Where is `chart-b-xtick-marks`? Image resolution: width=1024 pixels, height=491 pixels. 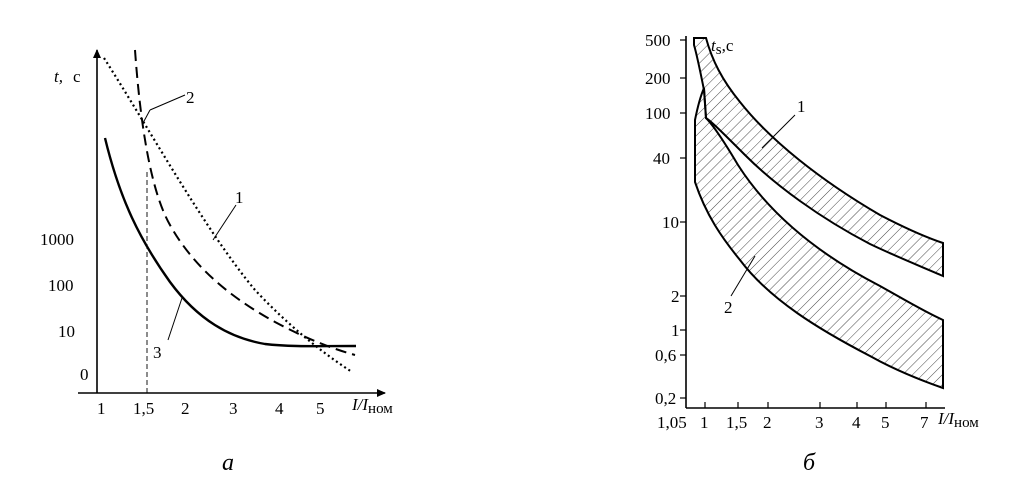
chart-b-xtick-marks is located at coordinates (815, 405).